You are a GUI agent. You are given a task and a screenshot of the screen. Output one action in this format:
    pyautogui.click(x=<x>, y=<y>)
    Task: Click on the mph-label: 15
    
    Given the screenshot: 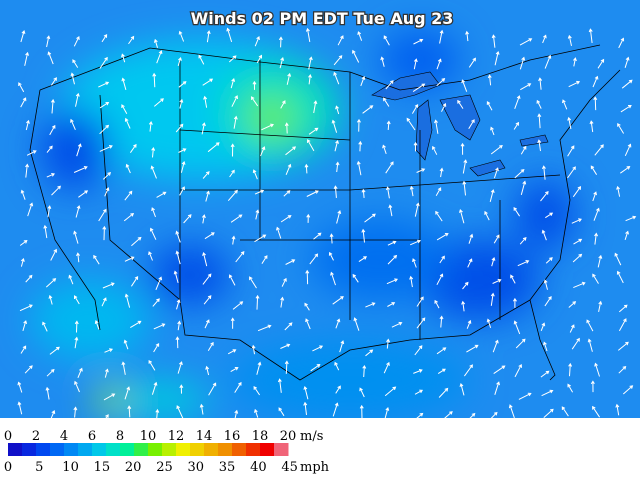 What is the action you would take?
    pyautogui.click(x=102, y=467)
    